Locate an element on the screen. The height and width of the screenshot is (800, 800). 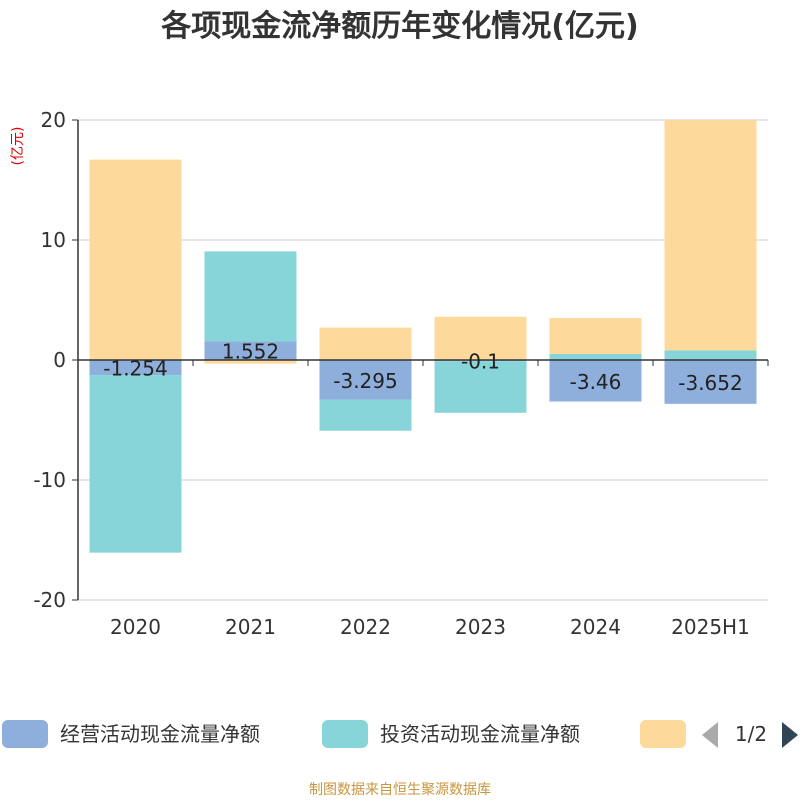
bar-series-2-2020 is located at coordinates (135, 464).